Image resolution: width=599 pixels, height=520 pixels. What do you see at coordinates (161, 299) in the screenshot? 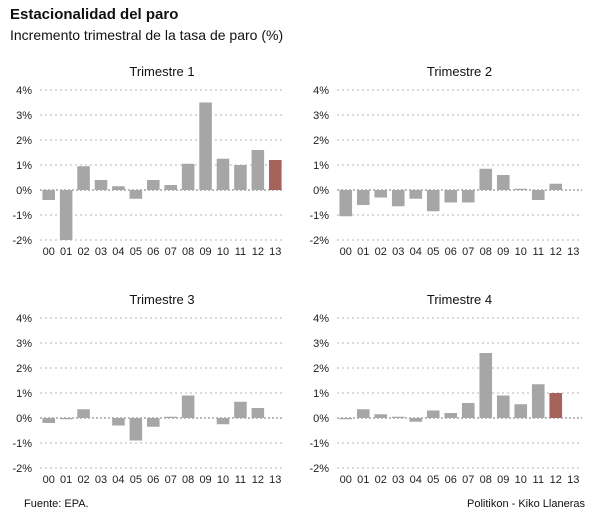
I see `panel-title: Trimestre 3` at bounding box center [161, 299].